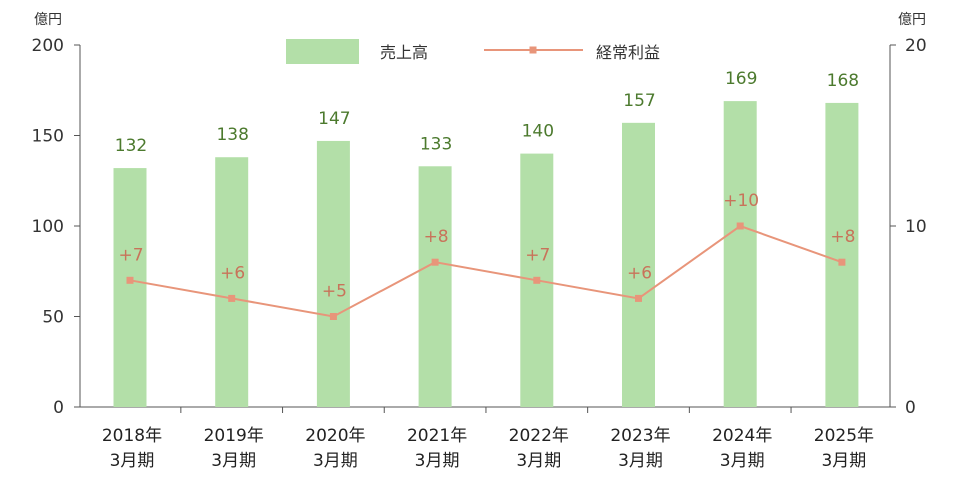  I want to click on legend-swatch-bar, so click(322, 51).